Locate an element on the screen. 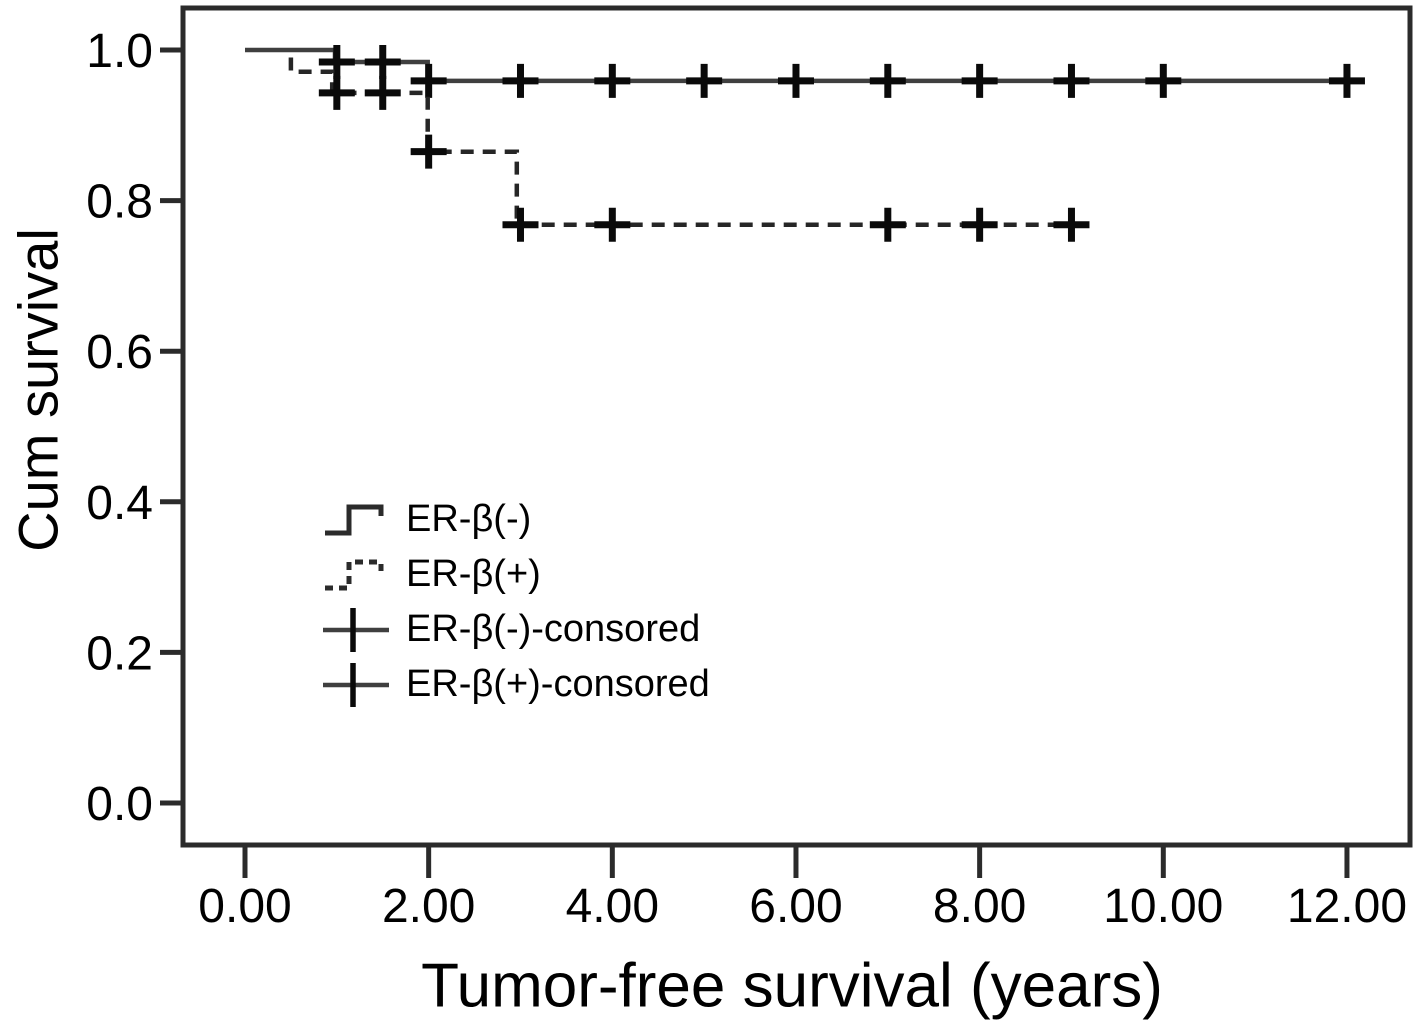  x-axis-title: Tumor-free survival (years) is located at coordinates (792, 986).